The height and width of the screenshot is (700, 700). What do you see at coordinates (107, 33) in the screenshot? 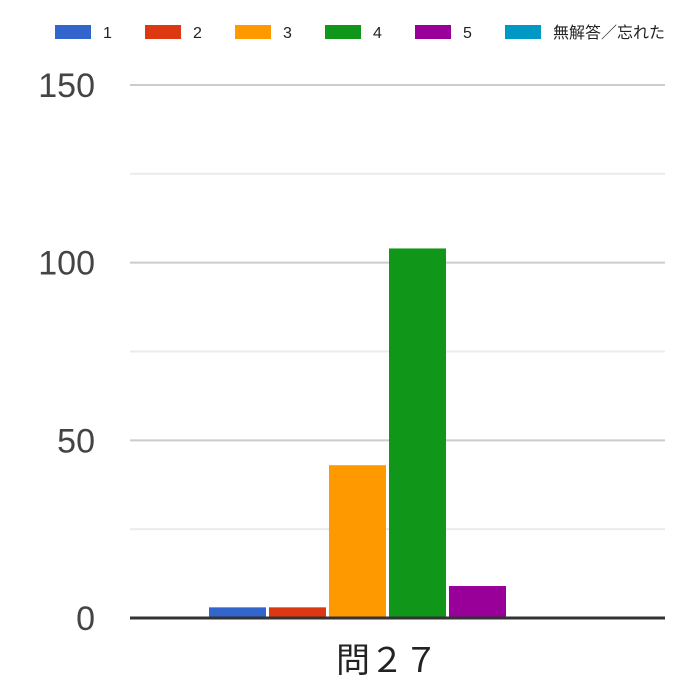
I see `legend-label: 1` at bounding box center [107, 33].